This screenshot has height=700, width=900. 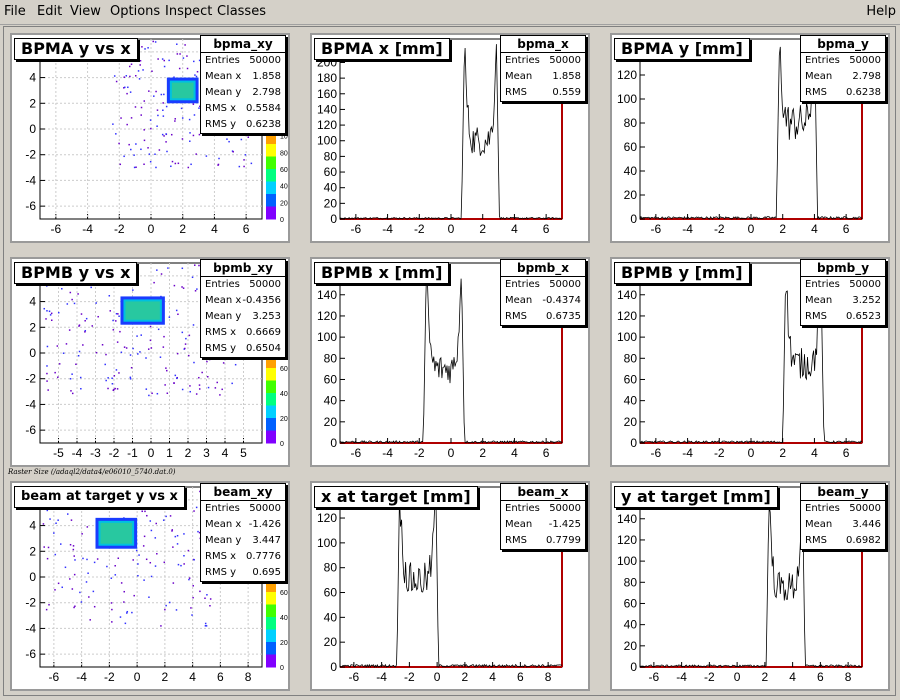 What do you see at coordinates (543, 492) in the screenshot?
I see `stats-name: beam_x` at bounding box center [543, 492].